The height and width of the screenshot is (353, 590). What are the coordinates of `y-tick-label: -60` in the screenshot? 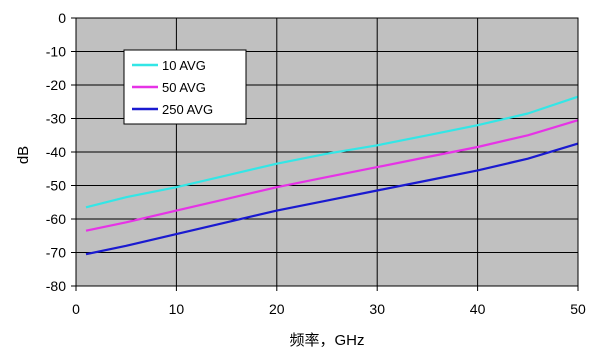 It's located at (56, 219).